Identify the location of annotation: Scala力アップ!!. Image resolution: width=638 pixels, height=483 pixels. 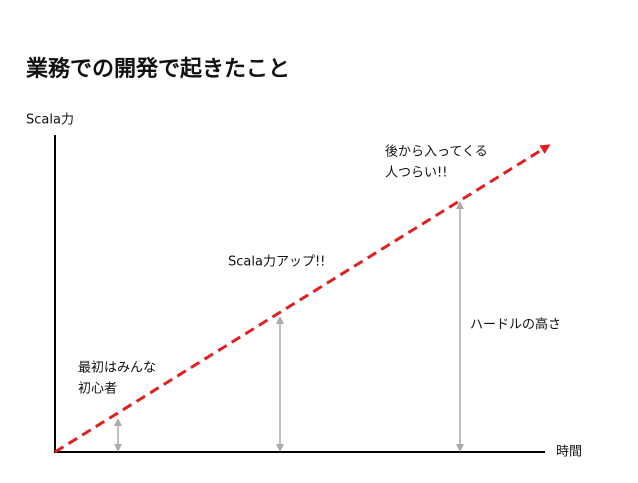
(276, 262).